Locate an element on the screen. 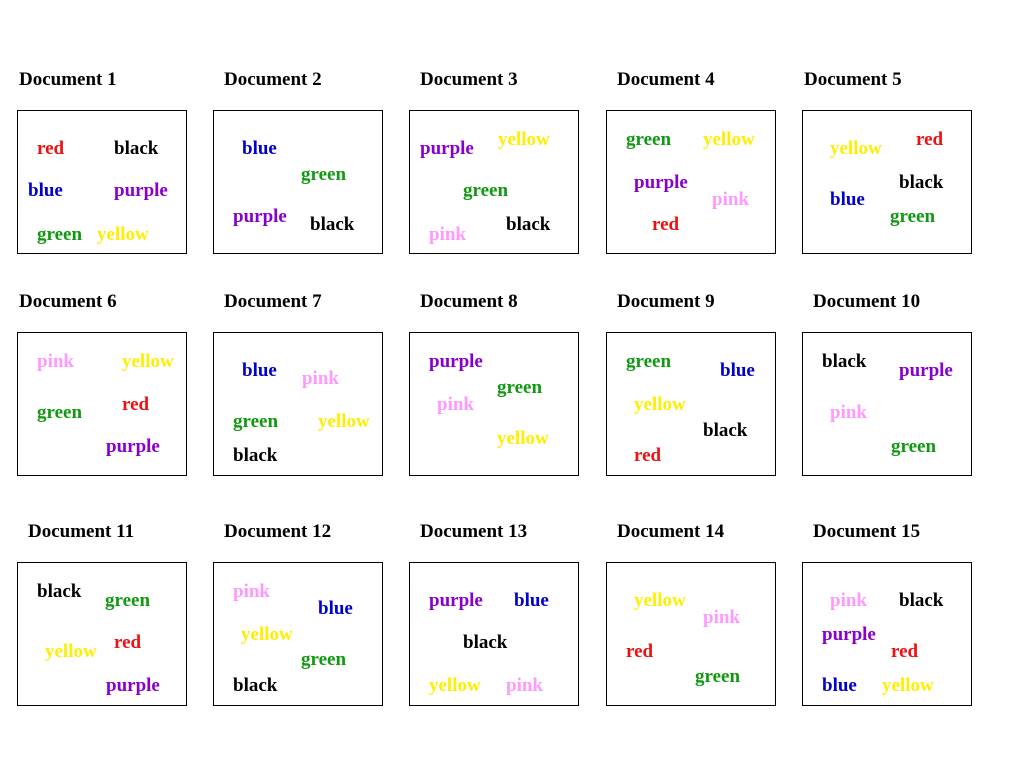  document-4-title: Document 4 is located at coordinates (666, 79).